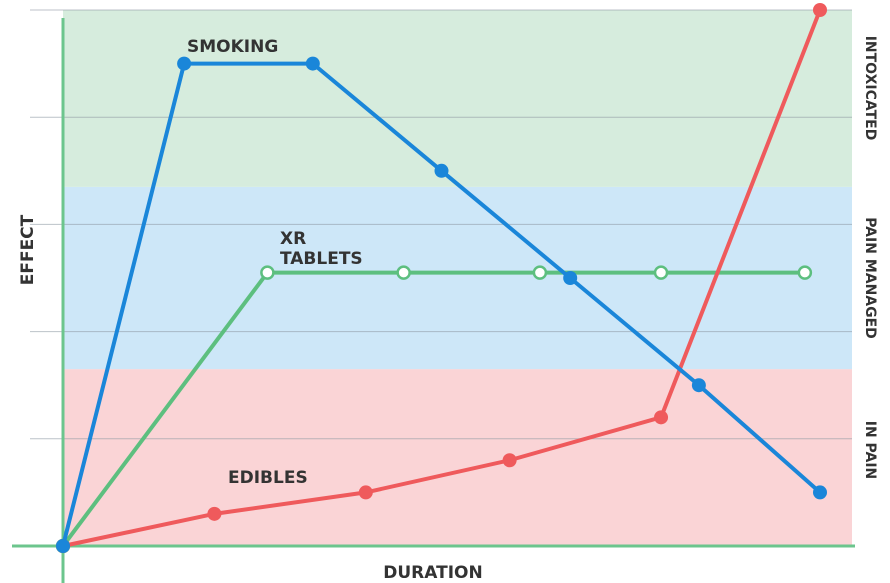 Image resolution: width=890 pixels, height=583 pixels. I want to click on series-label-smoking: SMOKING, so click(232, 47).